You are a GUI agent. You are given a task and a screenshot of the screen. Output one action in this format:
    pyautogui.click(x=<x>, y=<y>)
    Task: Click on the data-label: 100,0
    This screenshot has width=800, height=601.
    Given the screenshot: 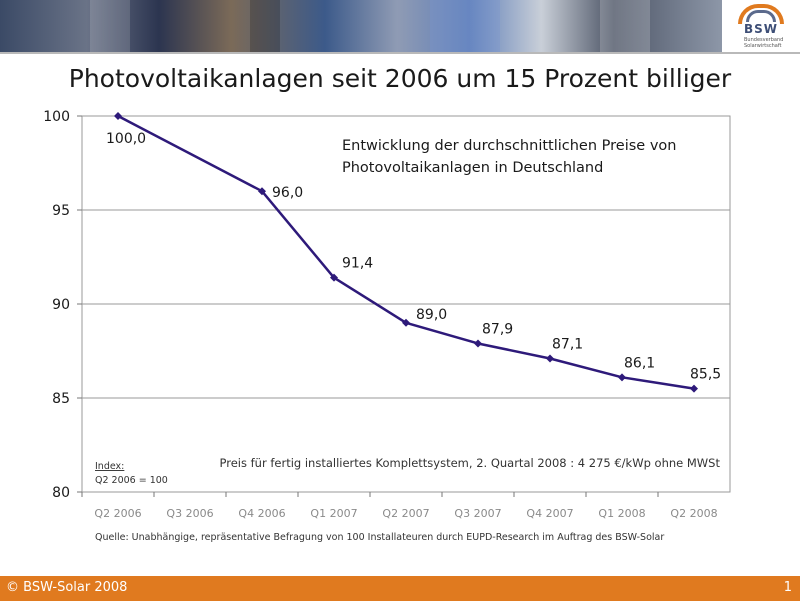 What is the action you would take?
    pyautogui.click(x=126, y=139)
    